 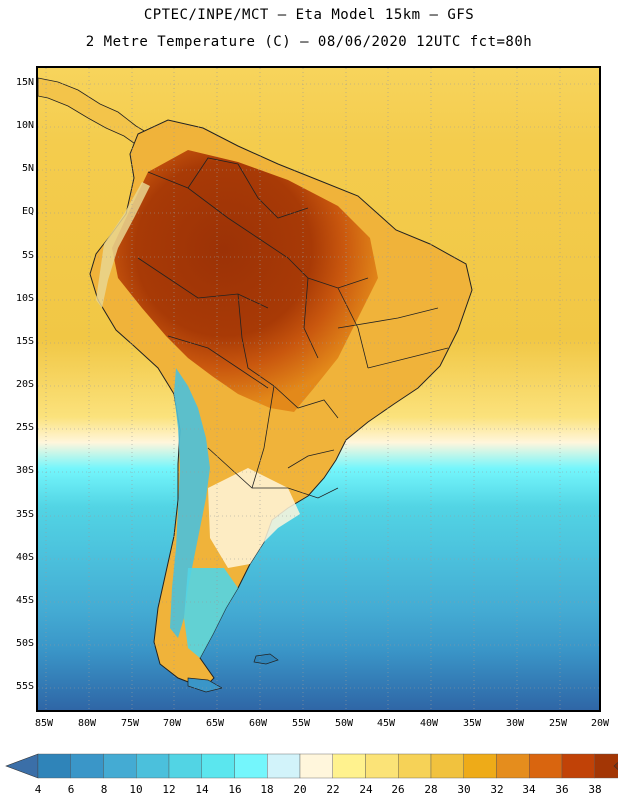 What do you see at coordinates (27, 168) in the screenshot?
I see `lat-tick-label: 5N` at bounding box center [27, 168].